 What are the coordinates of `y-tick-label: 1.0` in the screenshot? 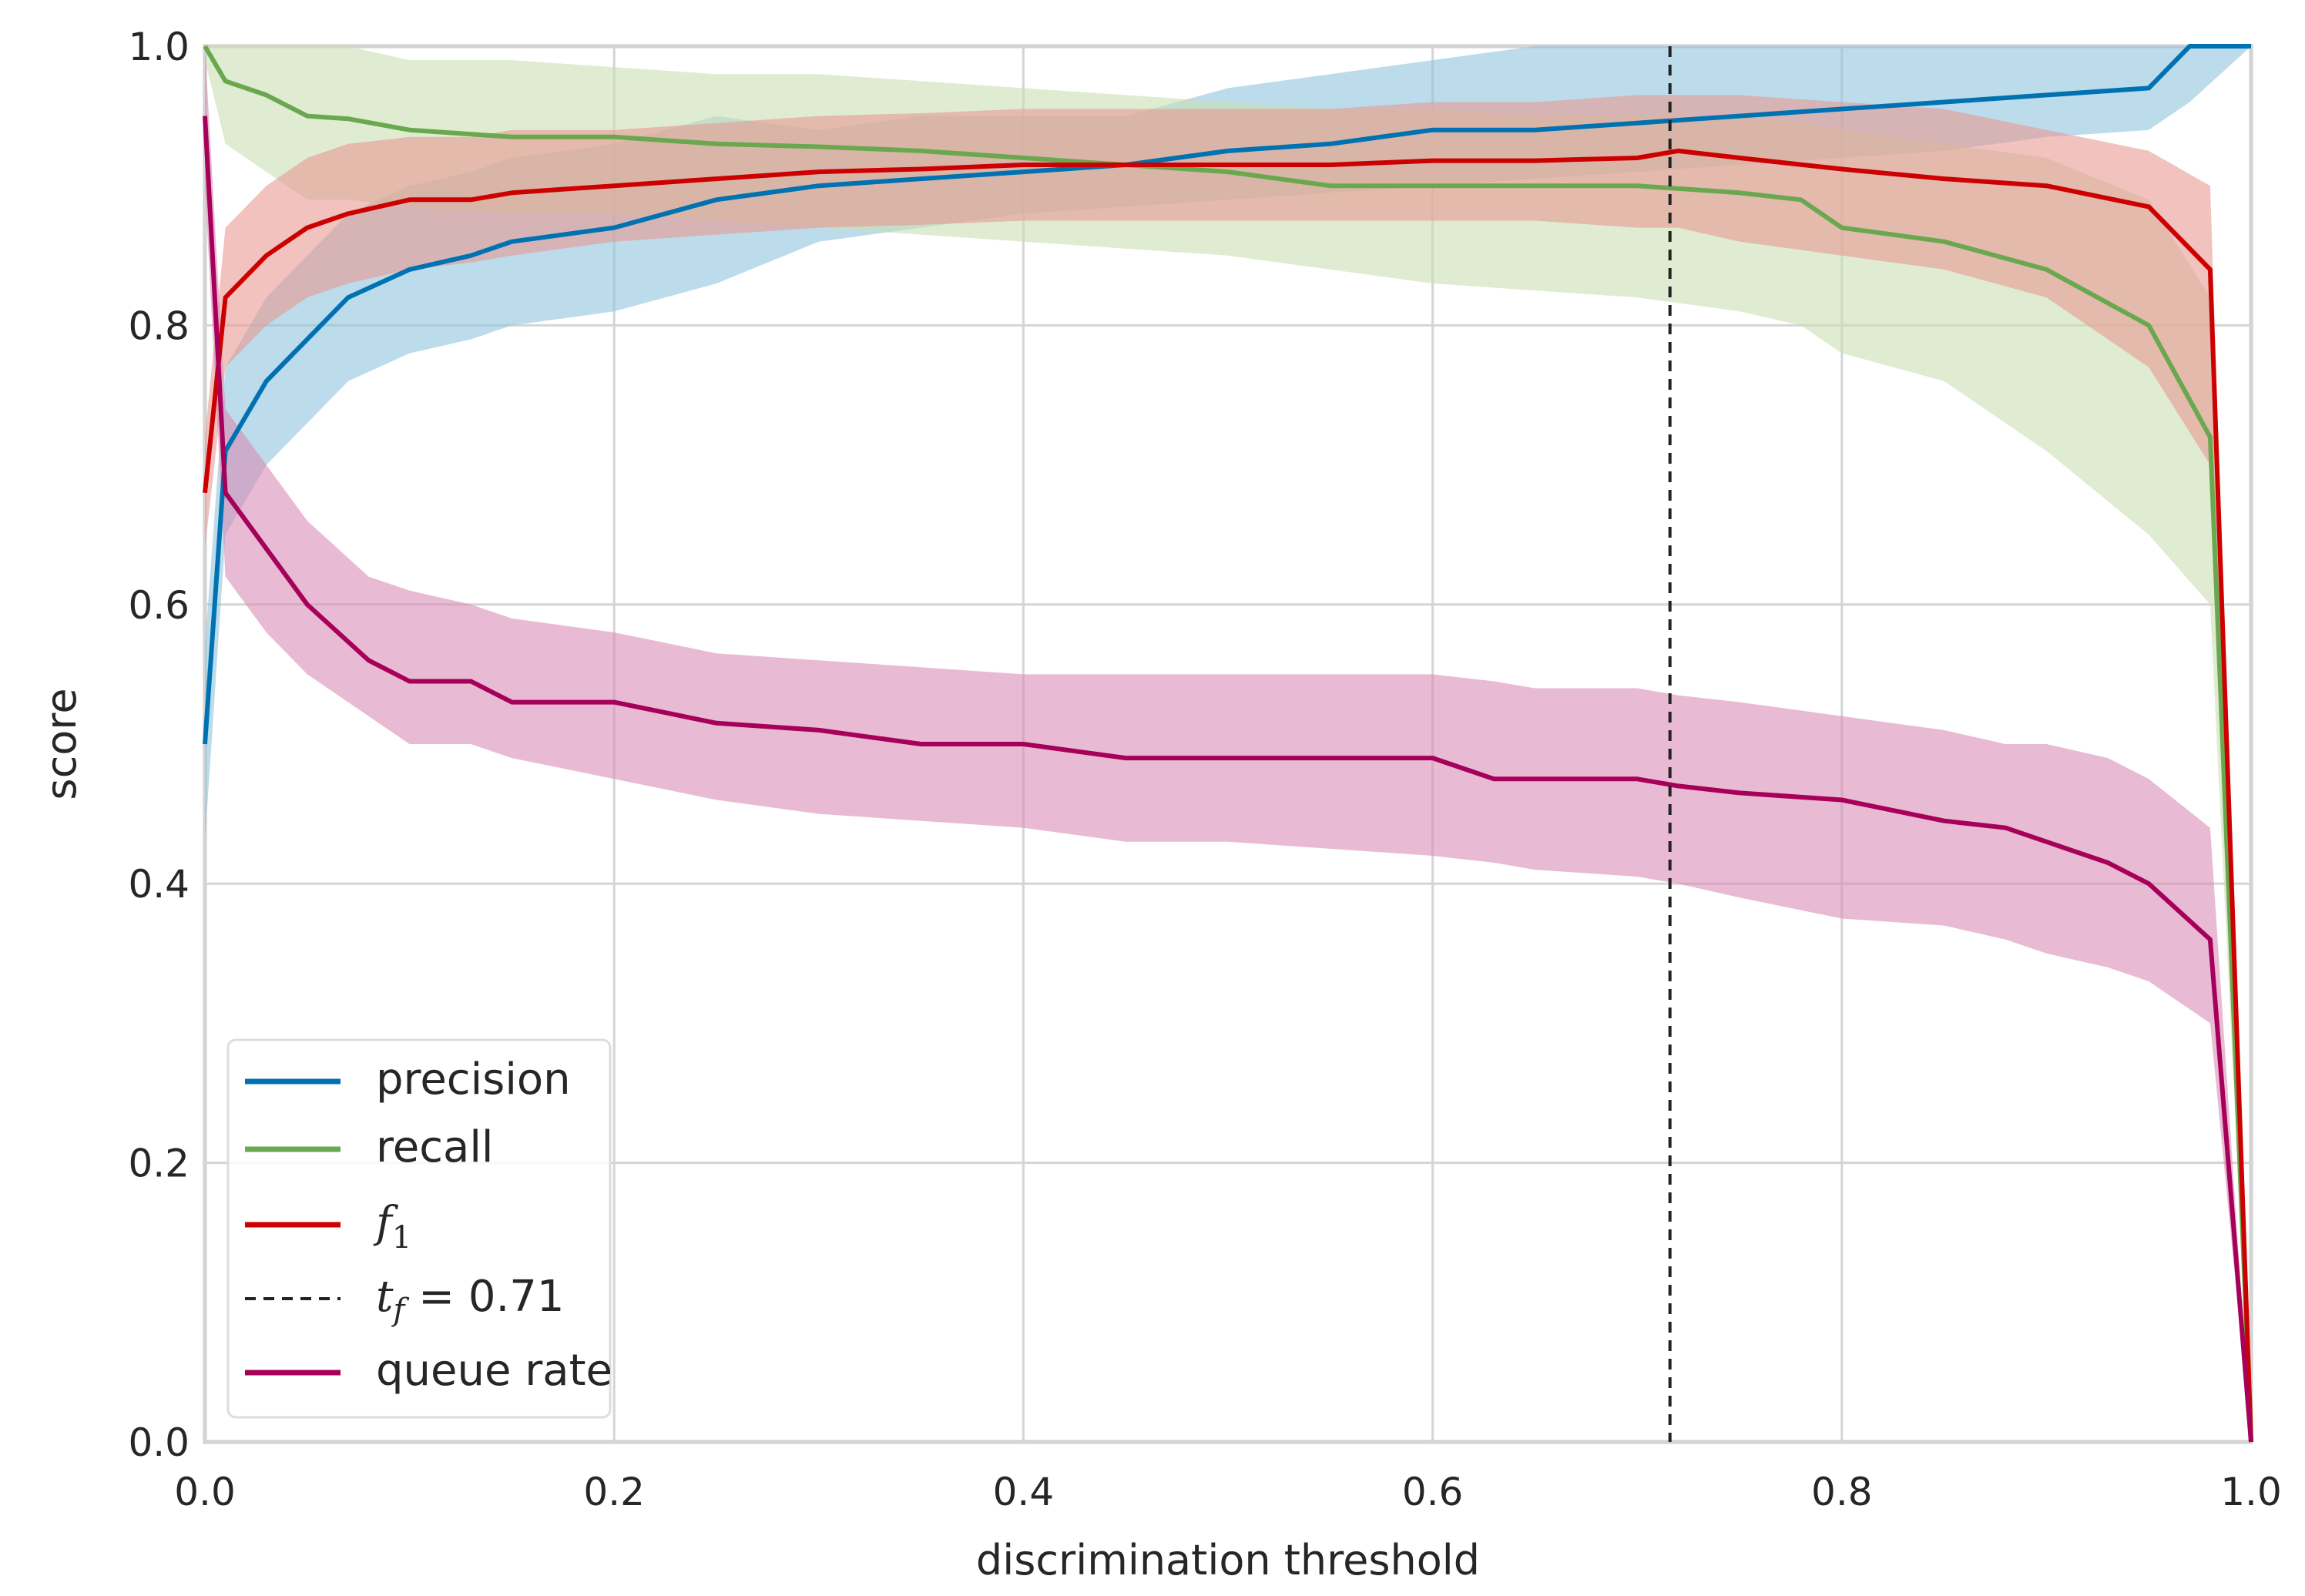 It's located at (159, 47).